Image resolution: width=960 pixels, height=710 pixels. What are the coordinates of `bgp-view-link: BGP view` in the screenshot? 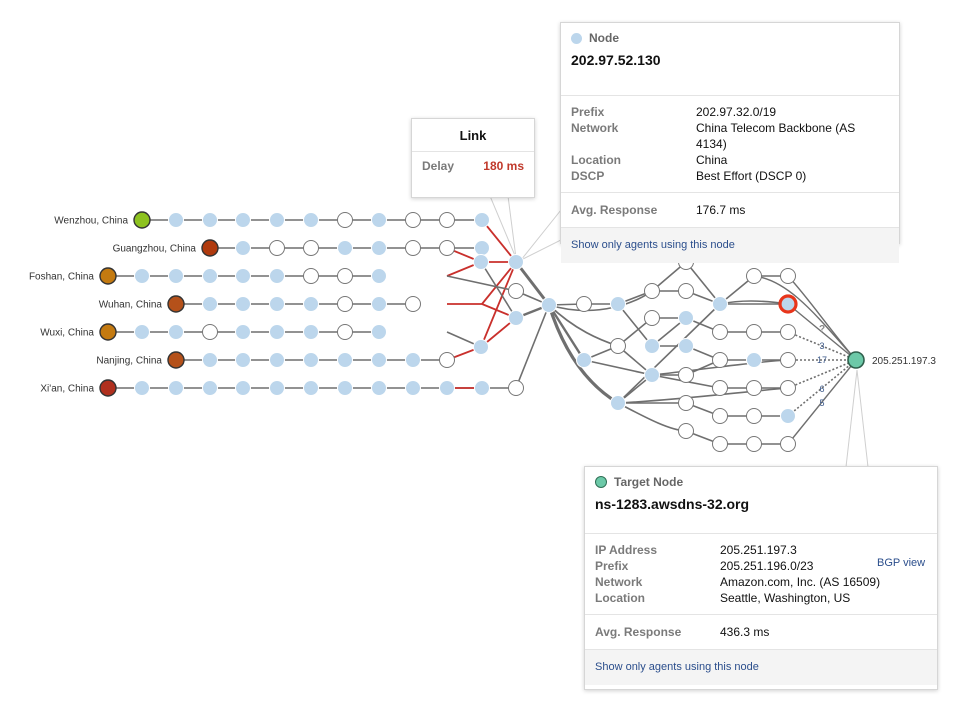 It's located at (901, 563).